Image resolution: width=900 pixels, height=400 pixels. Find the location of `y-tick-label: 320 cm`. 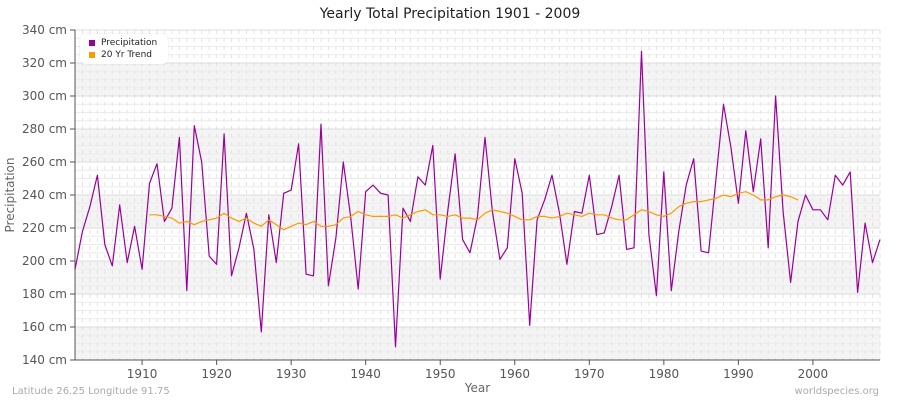

y-tick-label: 320 cm is located at coordinates (44, 63).